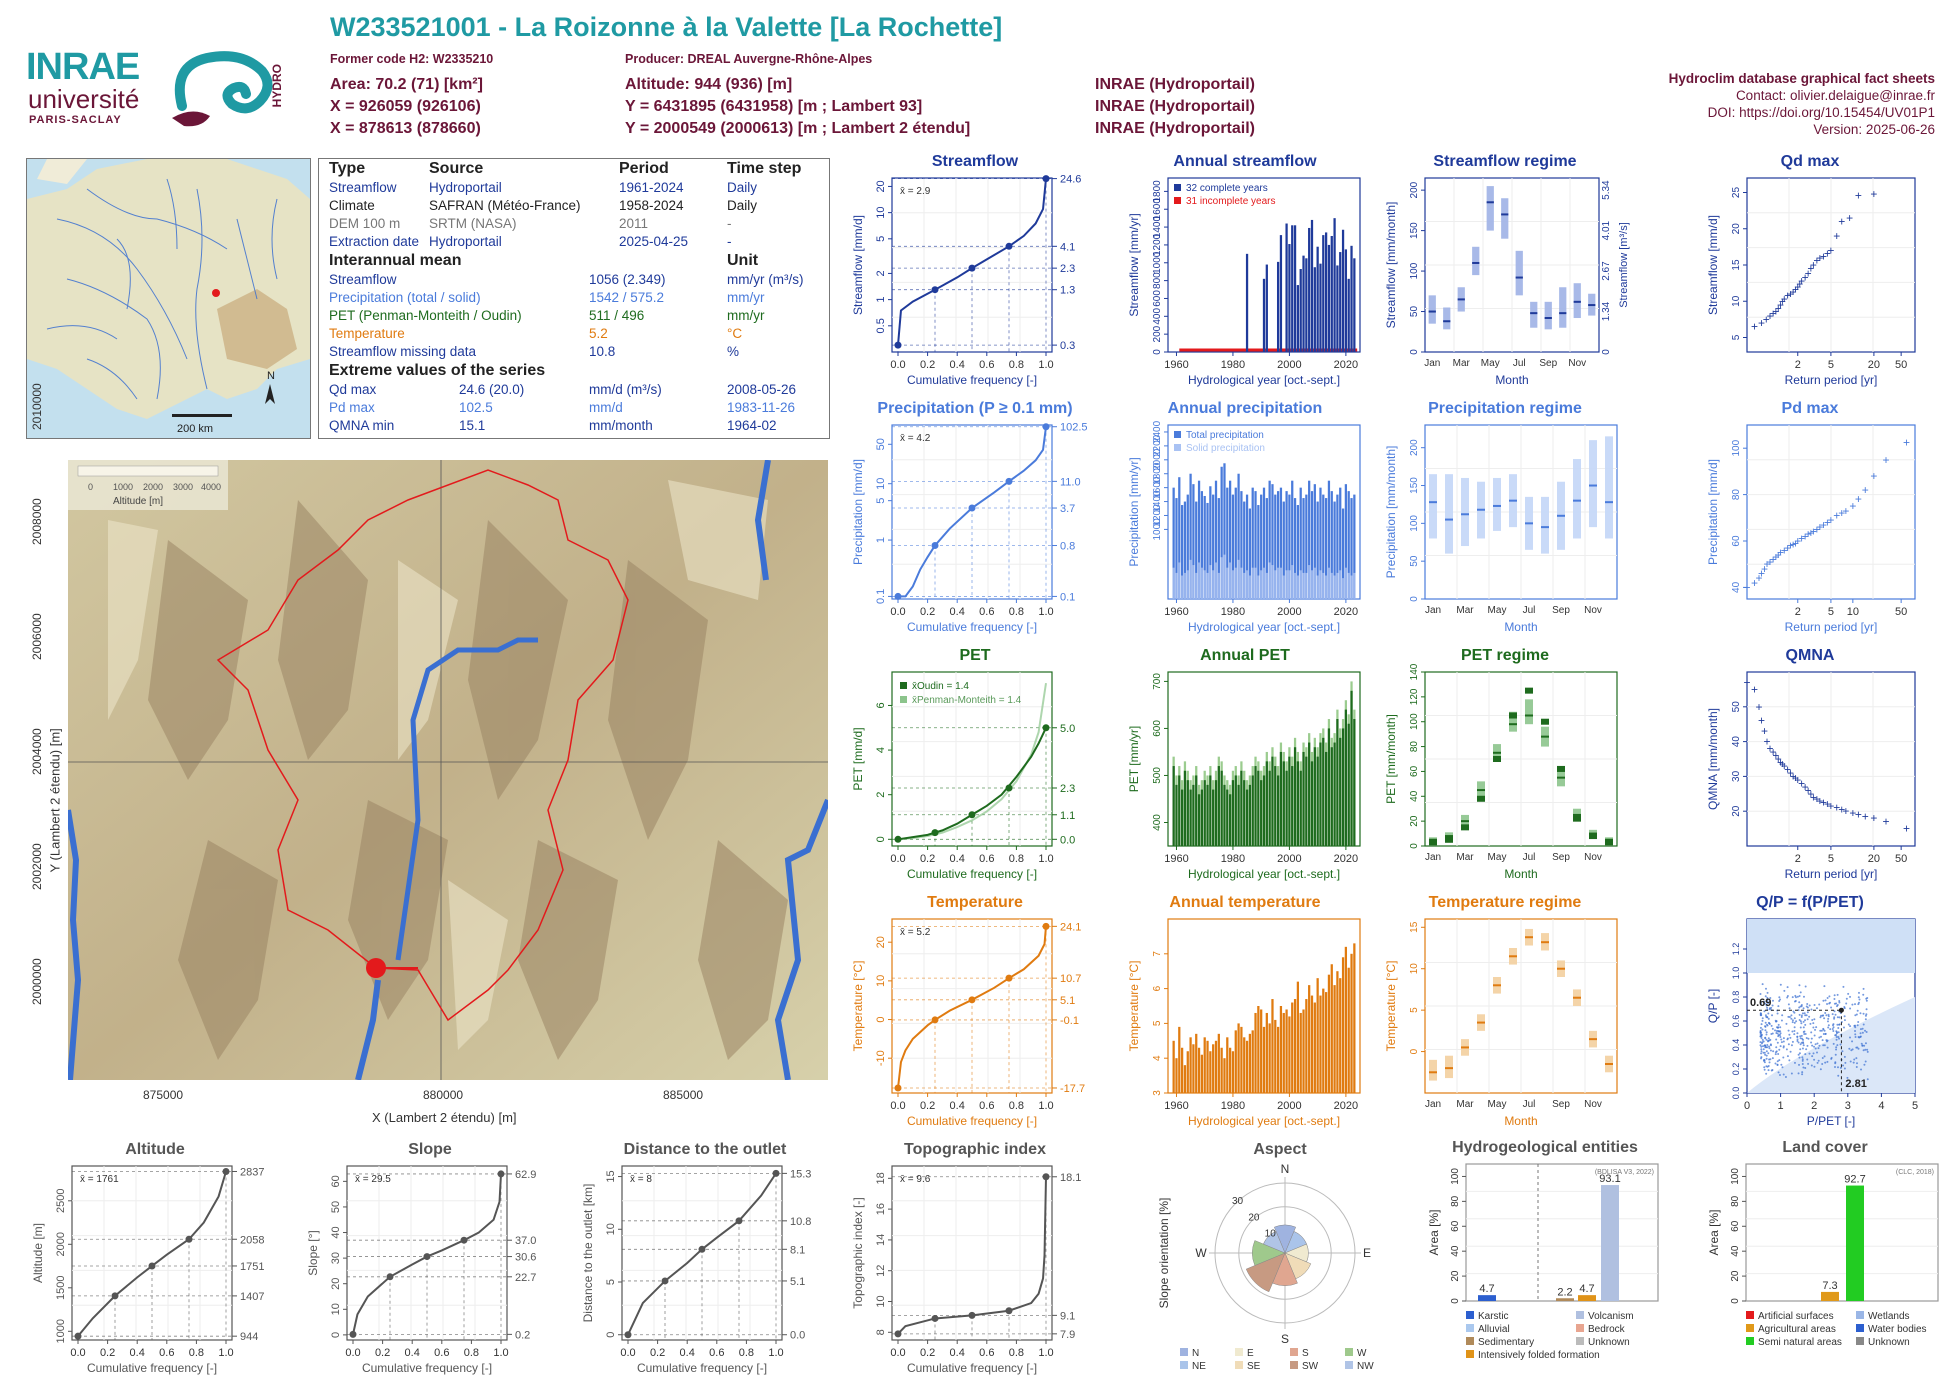 This screenshot has height=1391, width=1960. Describe the element at coordinates (1176, 612) in the screenshot. I see `x-tick-label: 1960` at that location.